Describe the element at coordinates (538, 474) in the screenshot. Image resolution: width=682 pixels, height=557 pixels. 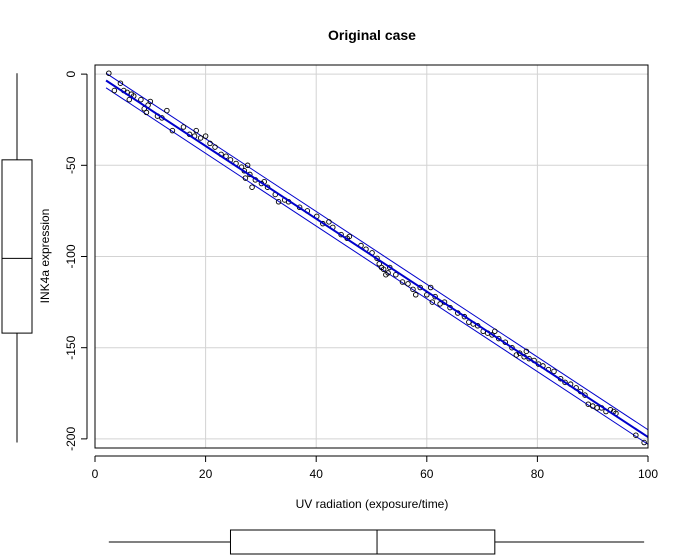
I see `x-tick-label: 80` at that location.